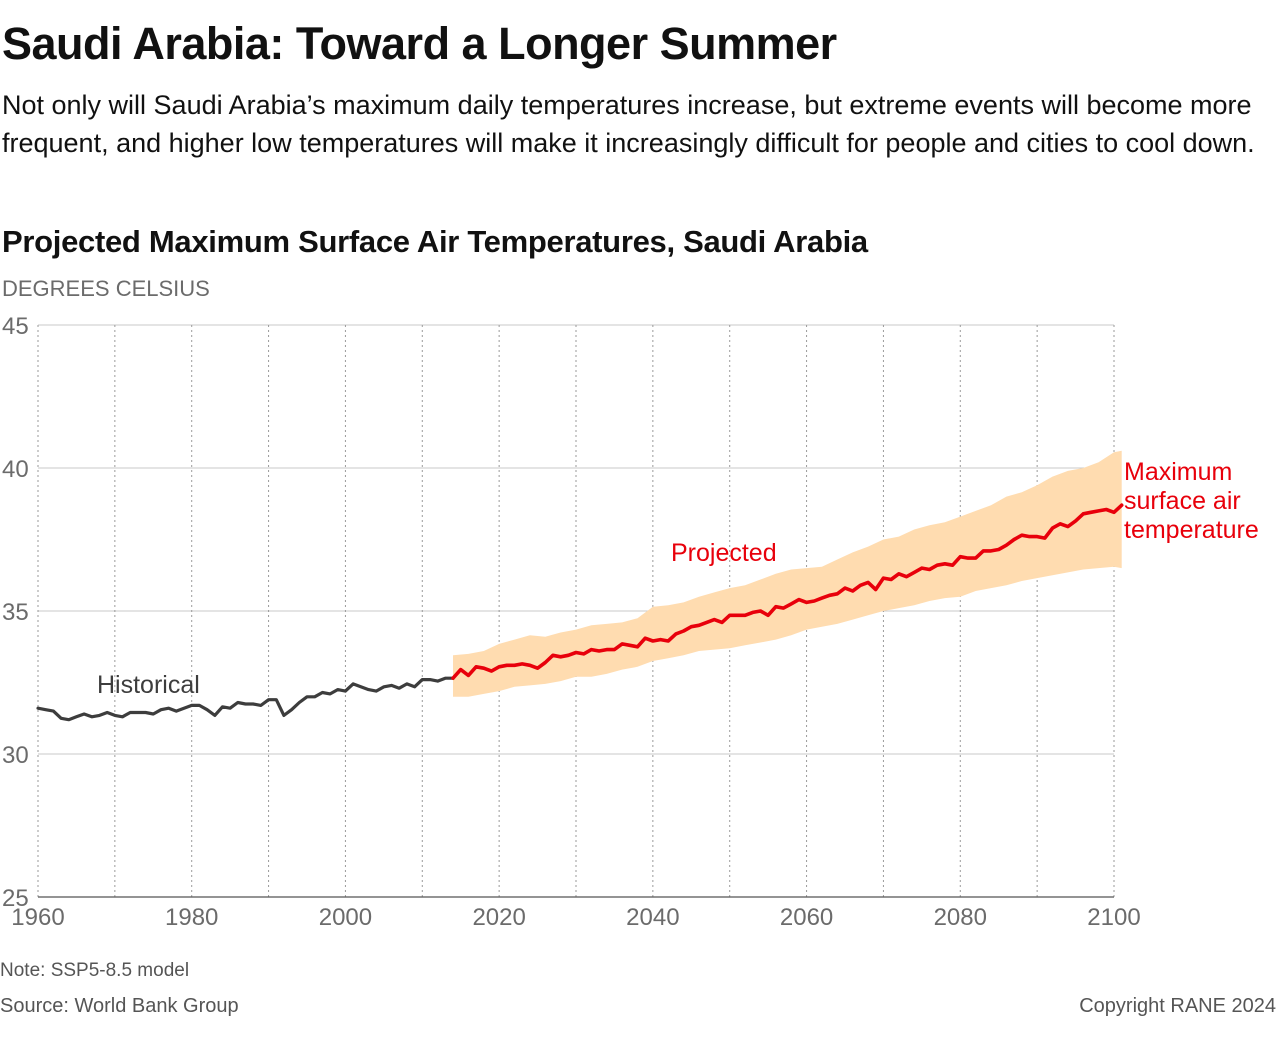 The image size is (1280, 1041). Describe the element at coordinates (148, 685) in the screenshot. I see `historical-label: Historical` at that location.